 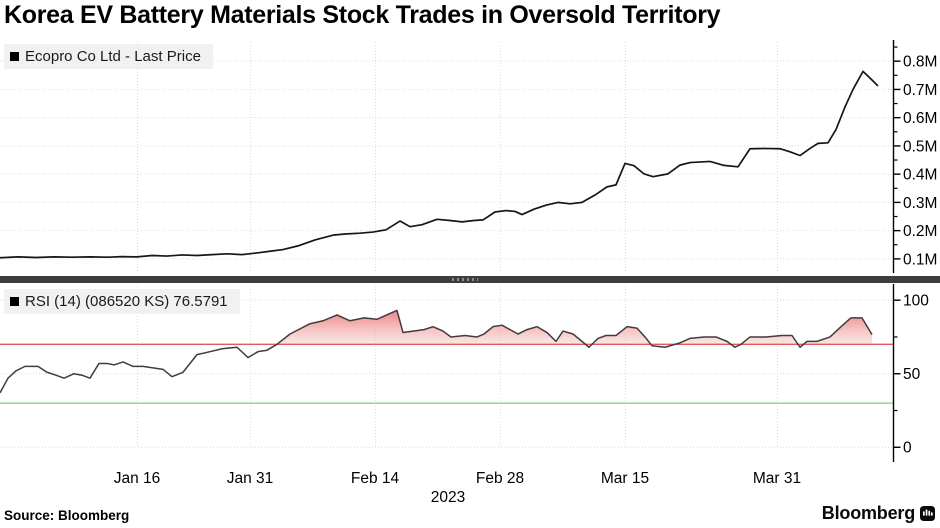 I want to click on legend-price-label: Ecopro Co Ltd - Last Price, so click(x=113, y=56).